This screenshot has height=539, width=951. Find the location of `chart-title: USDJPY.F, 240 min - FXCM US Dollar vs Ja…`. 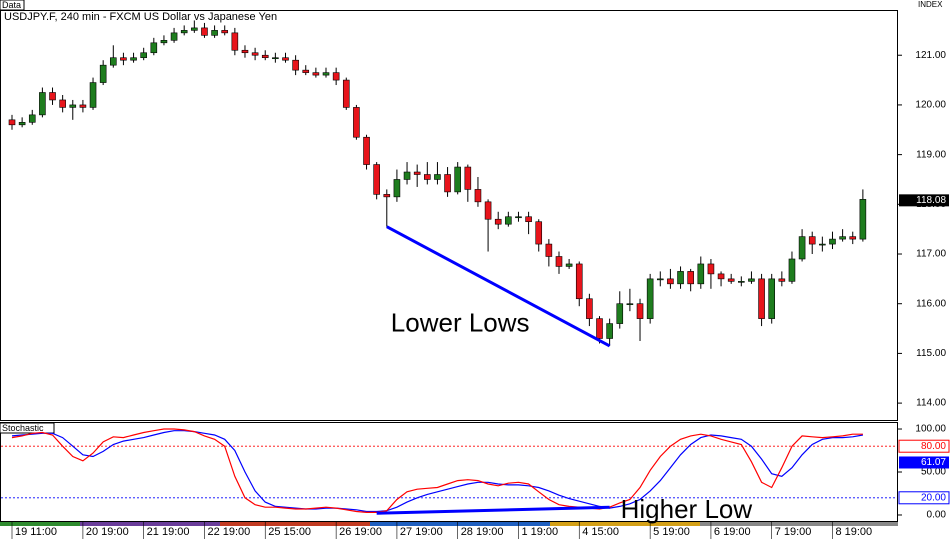

chart-title: USDJPY.F, 240 min - FXCM US Dollar vs Ja… is located at coordinates (140, 17).